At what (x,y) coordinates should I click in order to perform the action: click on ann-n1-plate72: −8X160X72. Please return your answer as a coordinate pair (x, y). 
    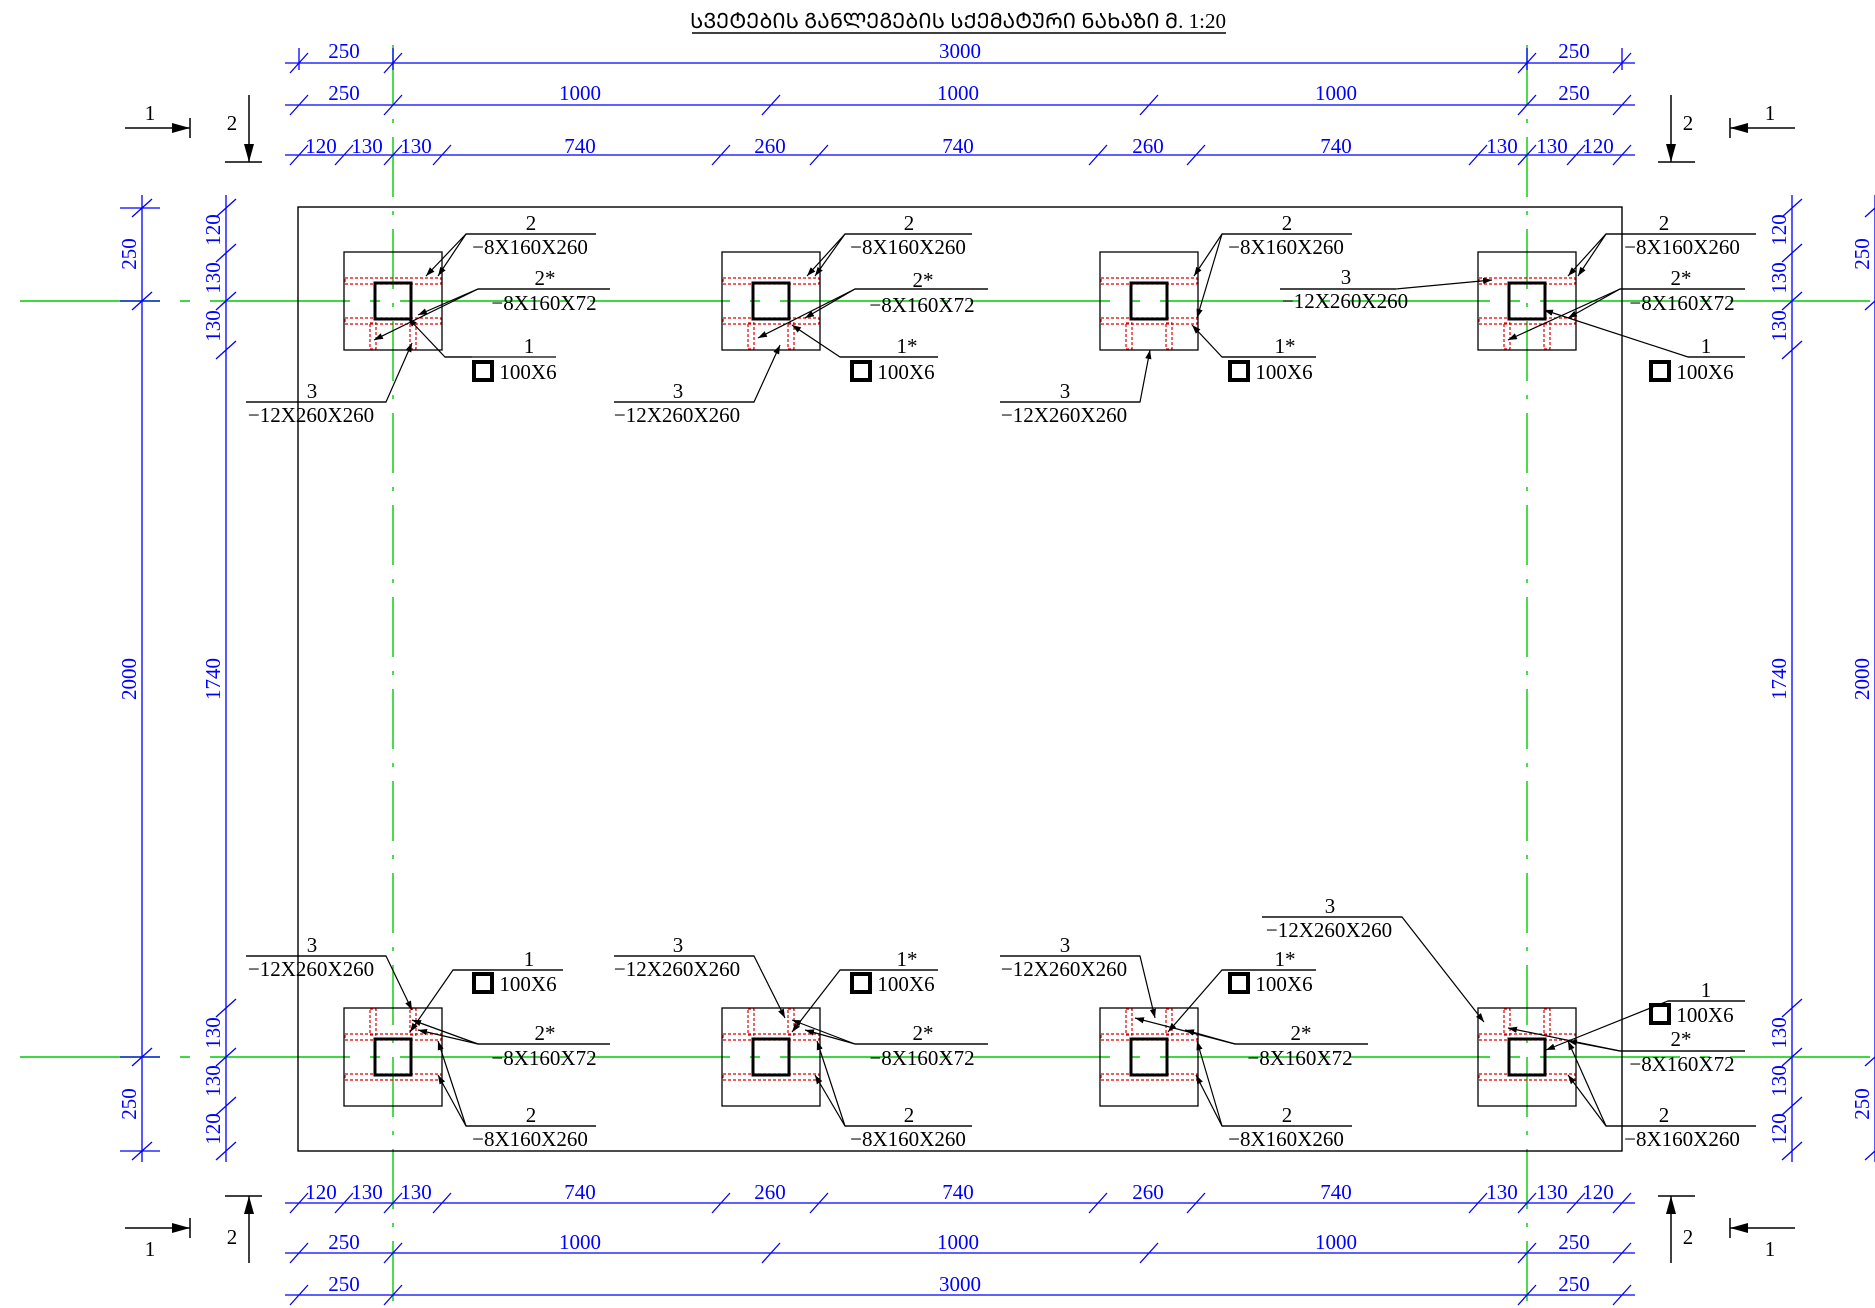
    Looking at the image, I should click on (543, 303).